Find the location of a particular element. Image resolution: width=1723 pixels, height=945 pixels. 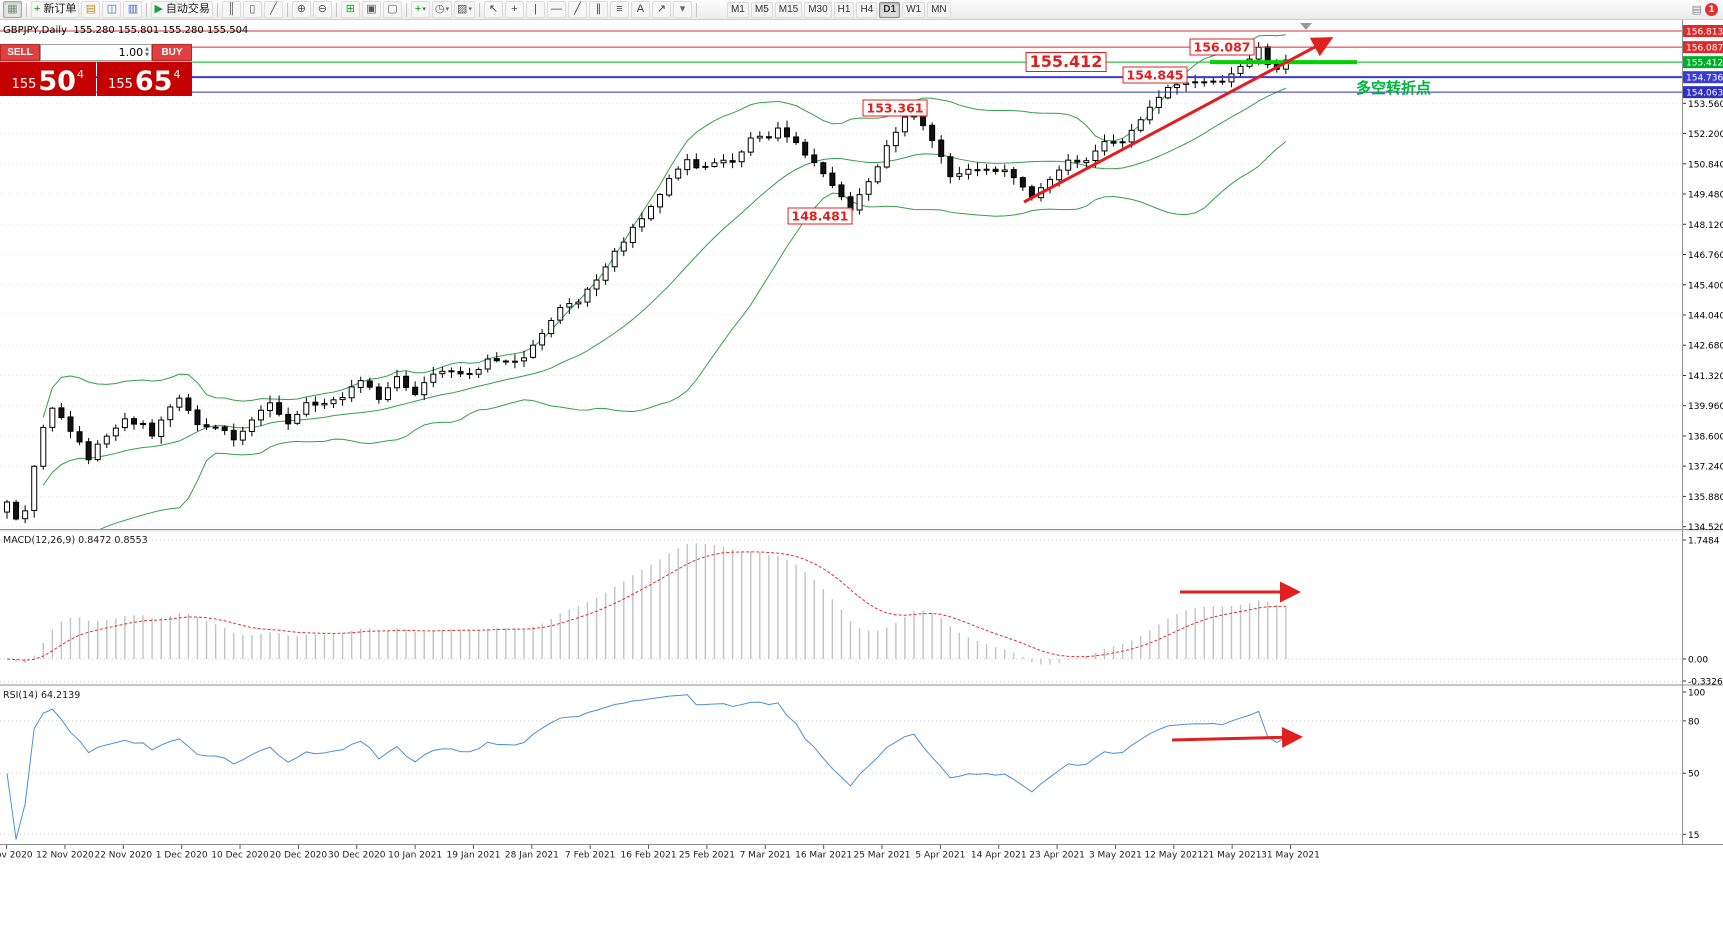

svg-text: 155.412 is located at coordinates (1704, 64).